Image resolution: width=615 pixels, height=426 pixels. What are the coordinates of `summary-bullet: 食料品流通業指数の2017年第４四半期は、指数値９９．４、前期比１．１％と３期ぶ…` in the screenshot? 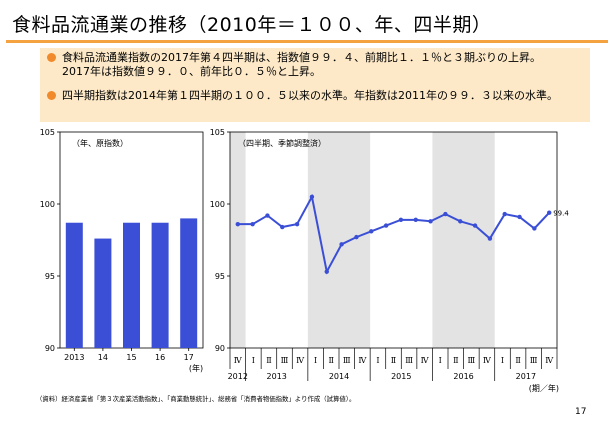 It's located at (307, 64).